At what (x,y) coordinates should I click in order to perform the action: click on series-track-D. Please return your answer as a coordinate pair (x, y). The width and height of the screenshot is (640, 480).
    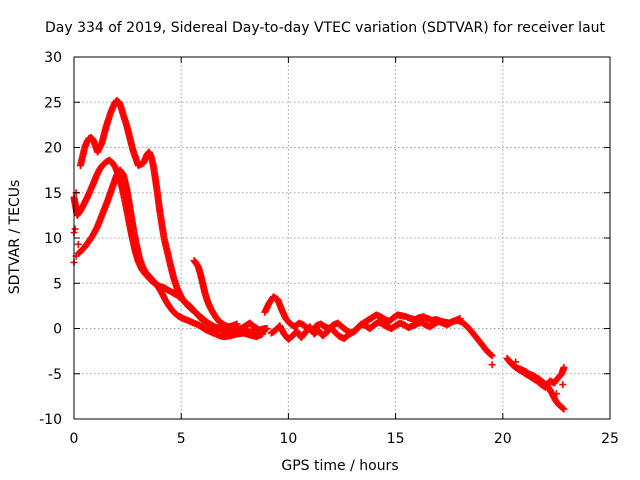
    Looking at the image, I should click on (215, 294).